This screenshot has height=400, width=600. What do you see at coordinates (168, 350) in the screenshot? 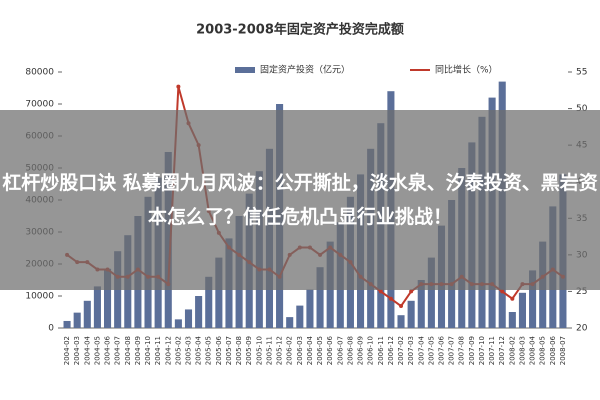
I see `x-tick-label: 2004-12` at bounding box center [168, 350].